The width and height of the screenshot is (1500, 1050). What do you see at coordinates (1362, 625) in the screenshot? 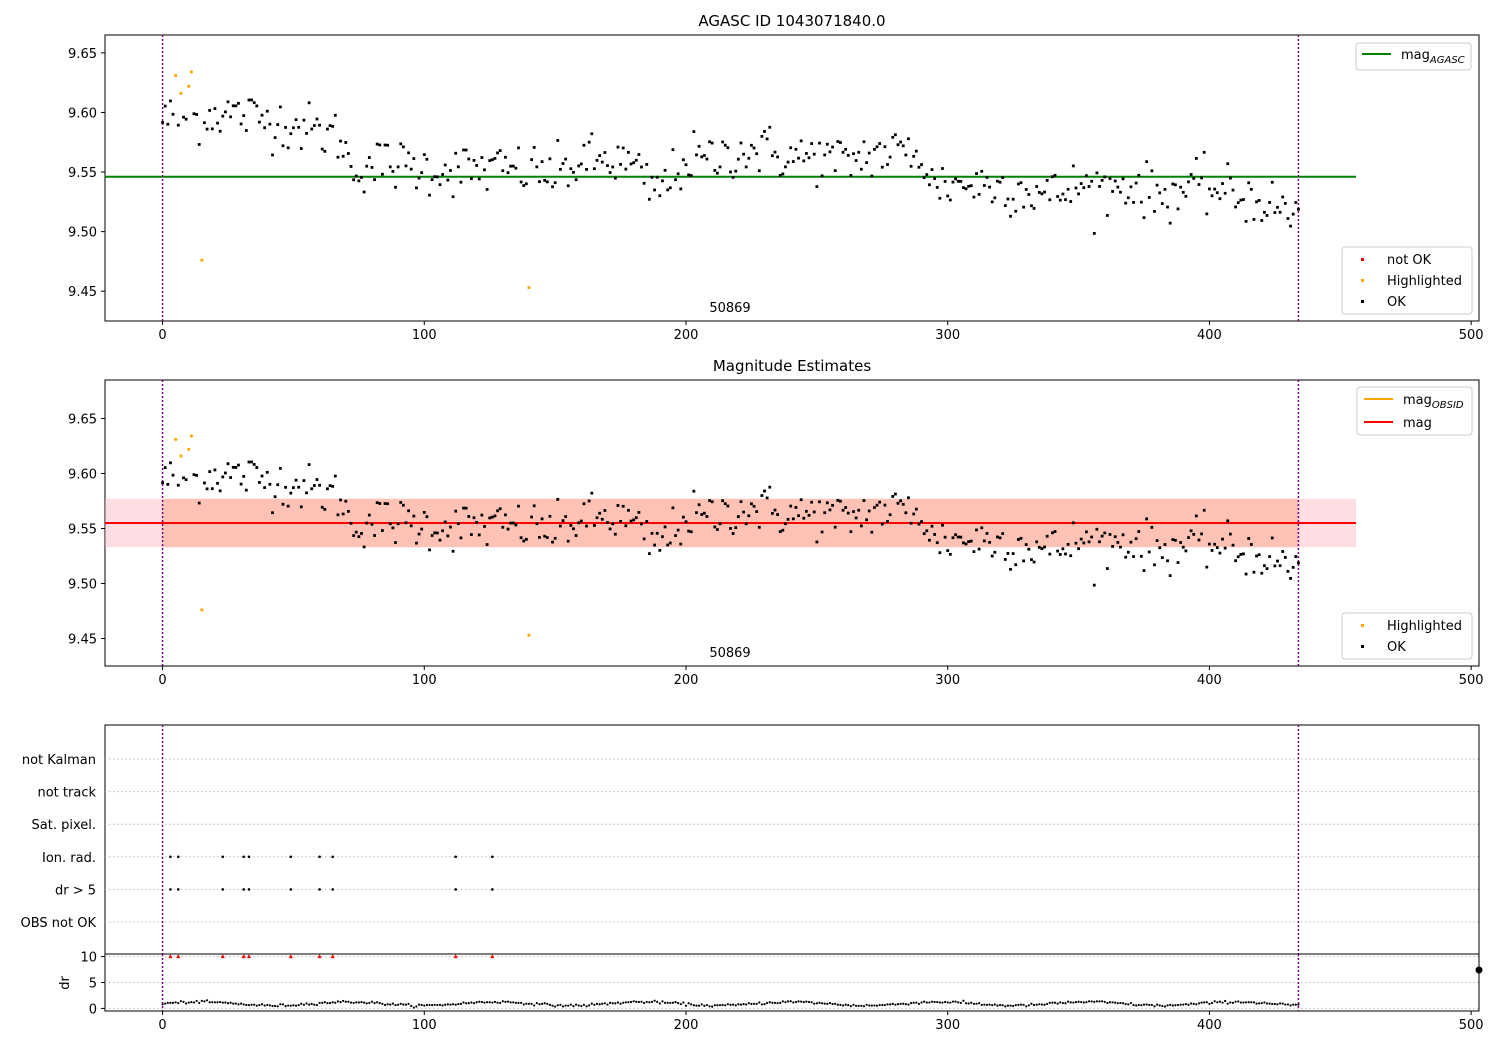
I see `legend-marker-highlighted` at bounding box center [1362, 625].